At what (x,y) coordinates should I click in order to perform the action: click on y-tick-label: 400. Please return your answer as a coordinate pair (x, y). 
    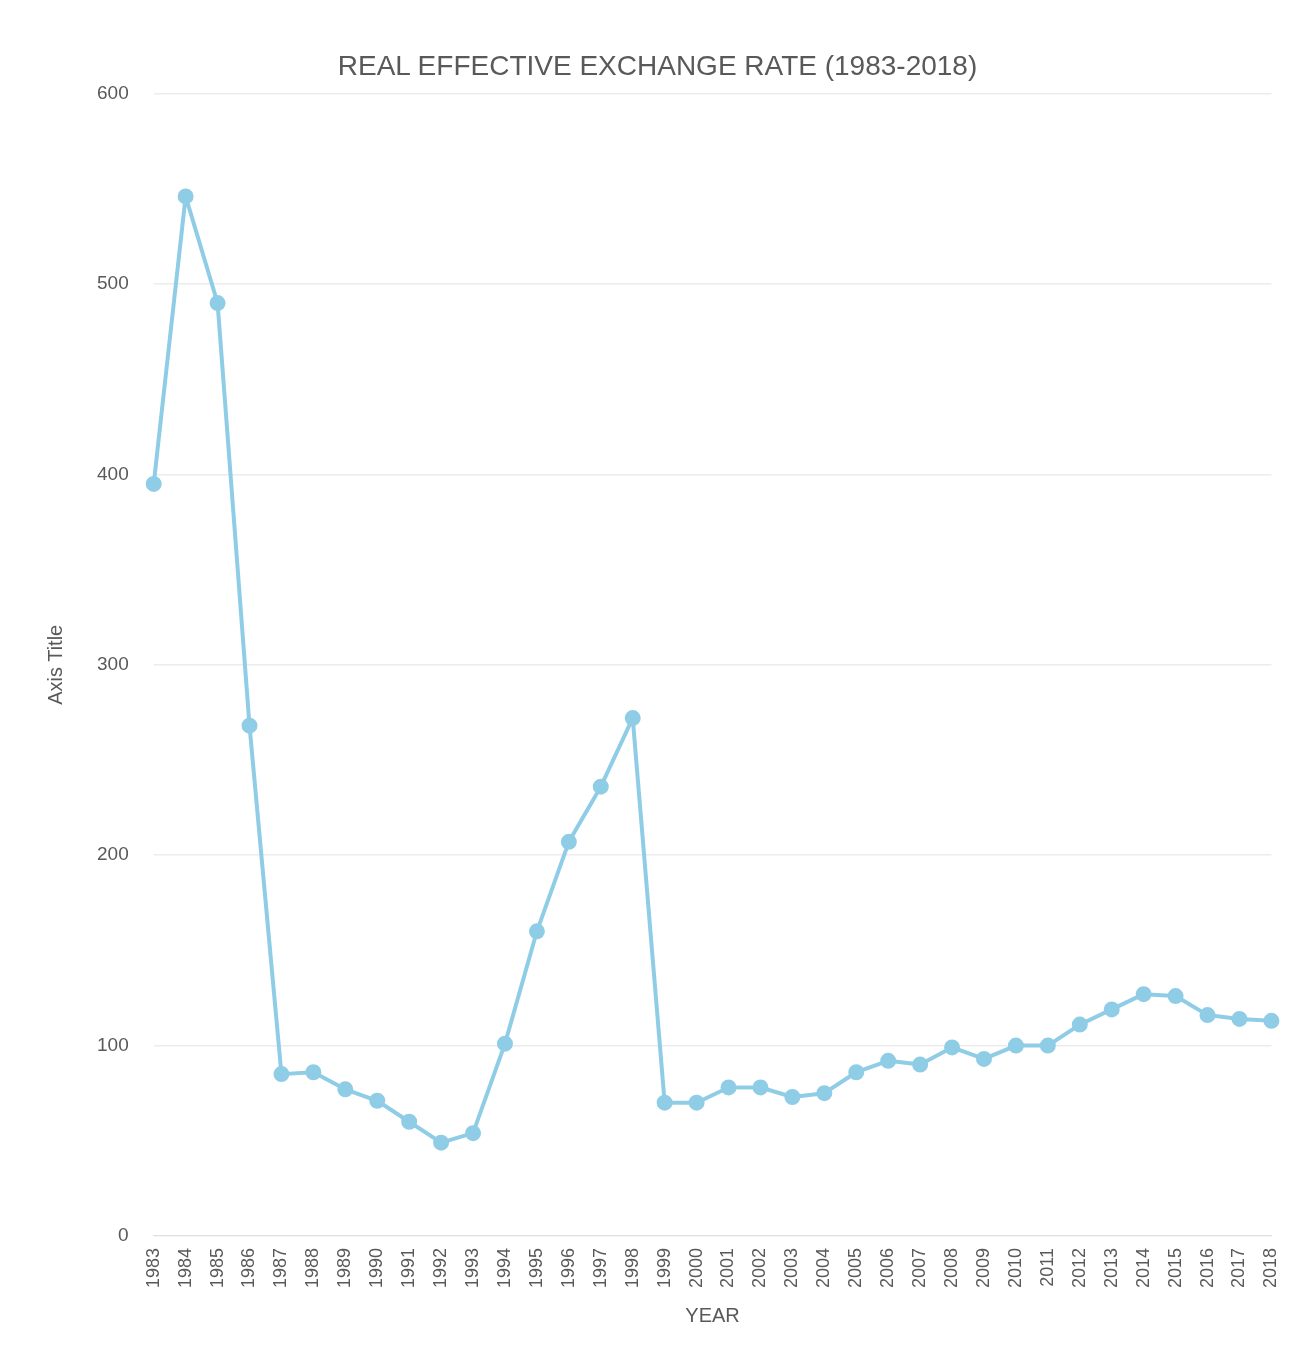
    Looking at the image, I should click on (113, 473).